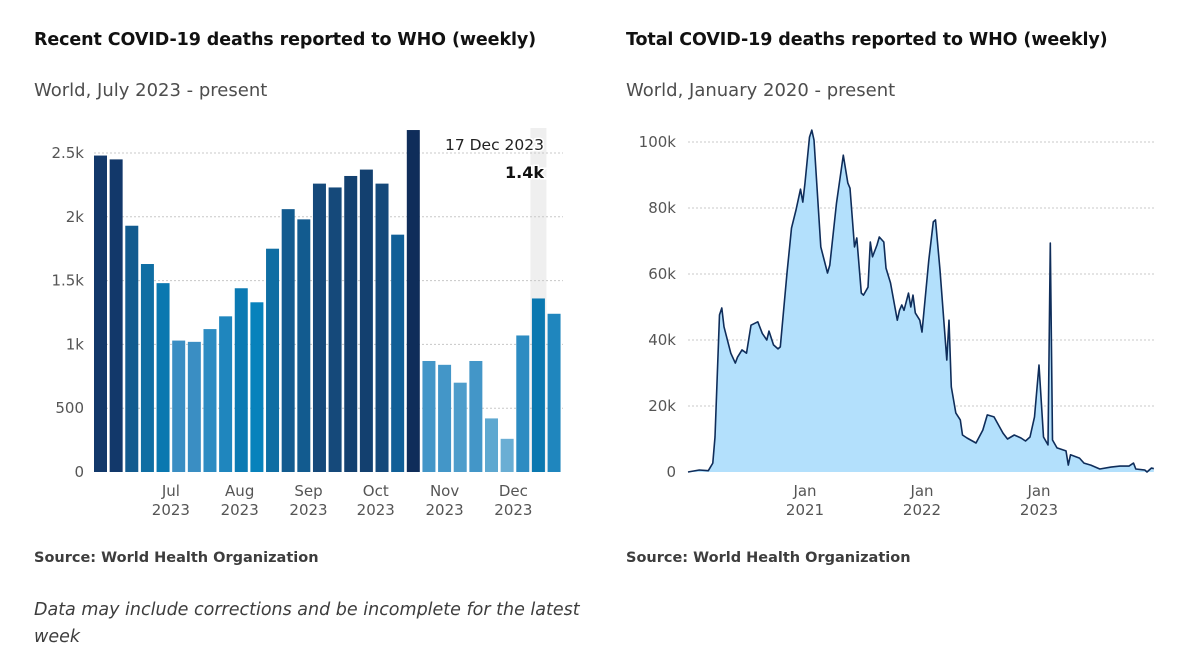 The width and height of the screenshot is (1182, 651). Describe the element at coordinates (444, 491) in the screenshot. I see `x-tick-label-month: Nov` at that location.